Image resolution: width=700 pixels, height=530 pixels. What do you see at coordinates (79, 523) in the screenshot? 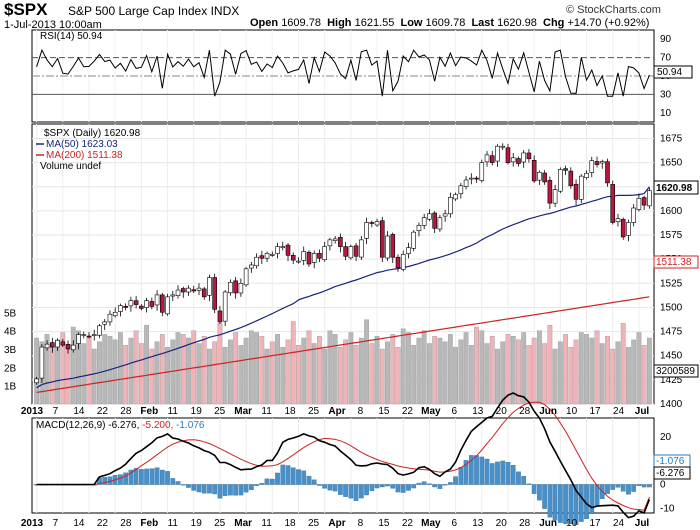
I see `x-tick-label: 14` at bounding box center [79, 523].